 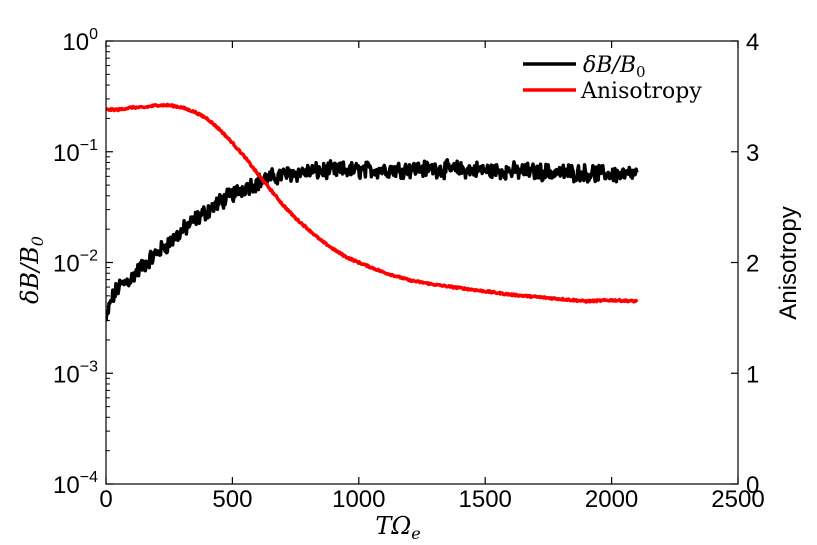 I want to click on x-axis-title-main: TΩ, so click(x=393, y=526).